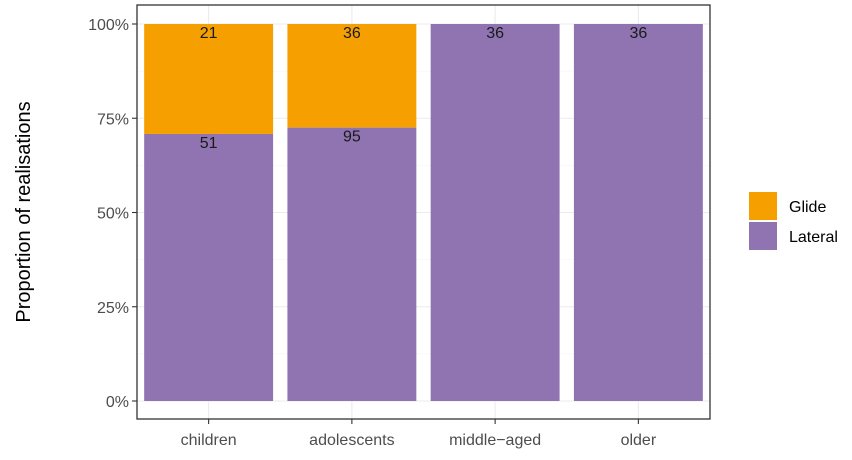  What do you see at coordinates (495, 33) in the screenshot?
I see `data-label-lateral-3: 36` at bounding box center [495, 33].